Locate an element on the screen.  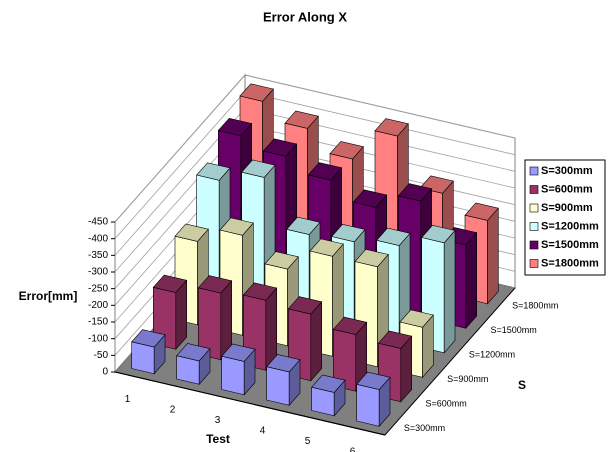
z-tick-label: S=1800mm is located at coordinates (535, 306).